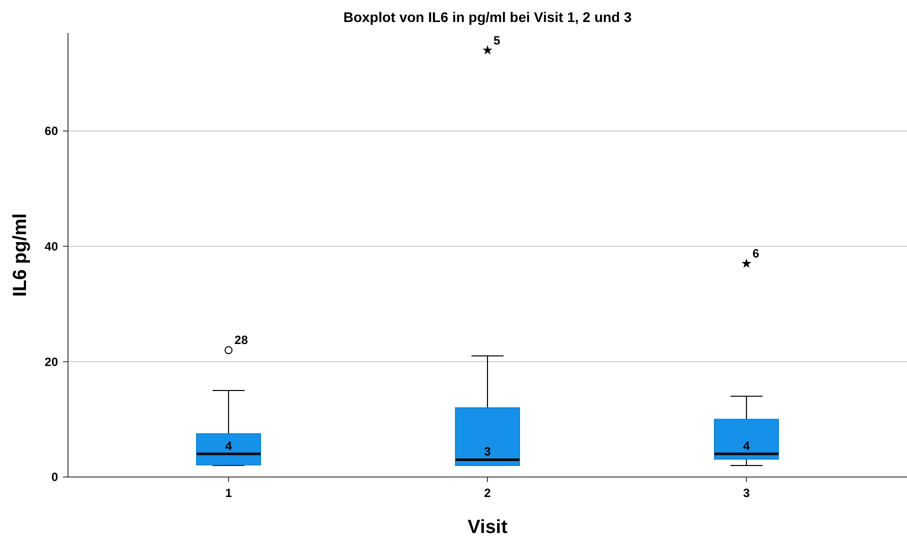 This screenshot has height=539, width=907. I want to click on y-tick-label: 60, so click(51, 131).